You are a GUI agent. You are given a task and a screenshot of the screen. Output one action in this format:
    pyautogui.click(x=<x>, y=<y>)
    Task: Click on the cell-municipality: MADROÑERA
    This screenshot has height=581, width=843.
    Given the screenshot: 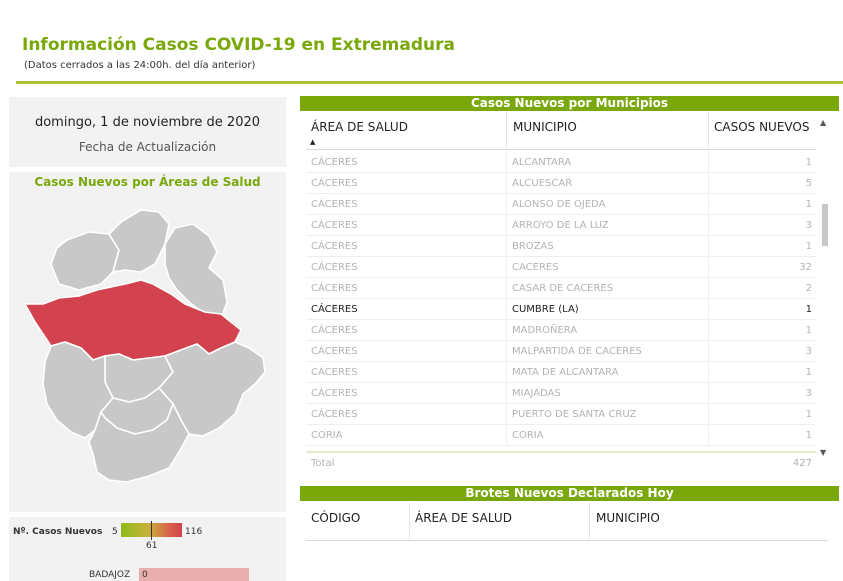 What is the action you would take?
    pyautogui.click(x=545, y=330)
    